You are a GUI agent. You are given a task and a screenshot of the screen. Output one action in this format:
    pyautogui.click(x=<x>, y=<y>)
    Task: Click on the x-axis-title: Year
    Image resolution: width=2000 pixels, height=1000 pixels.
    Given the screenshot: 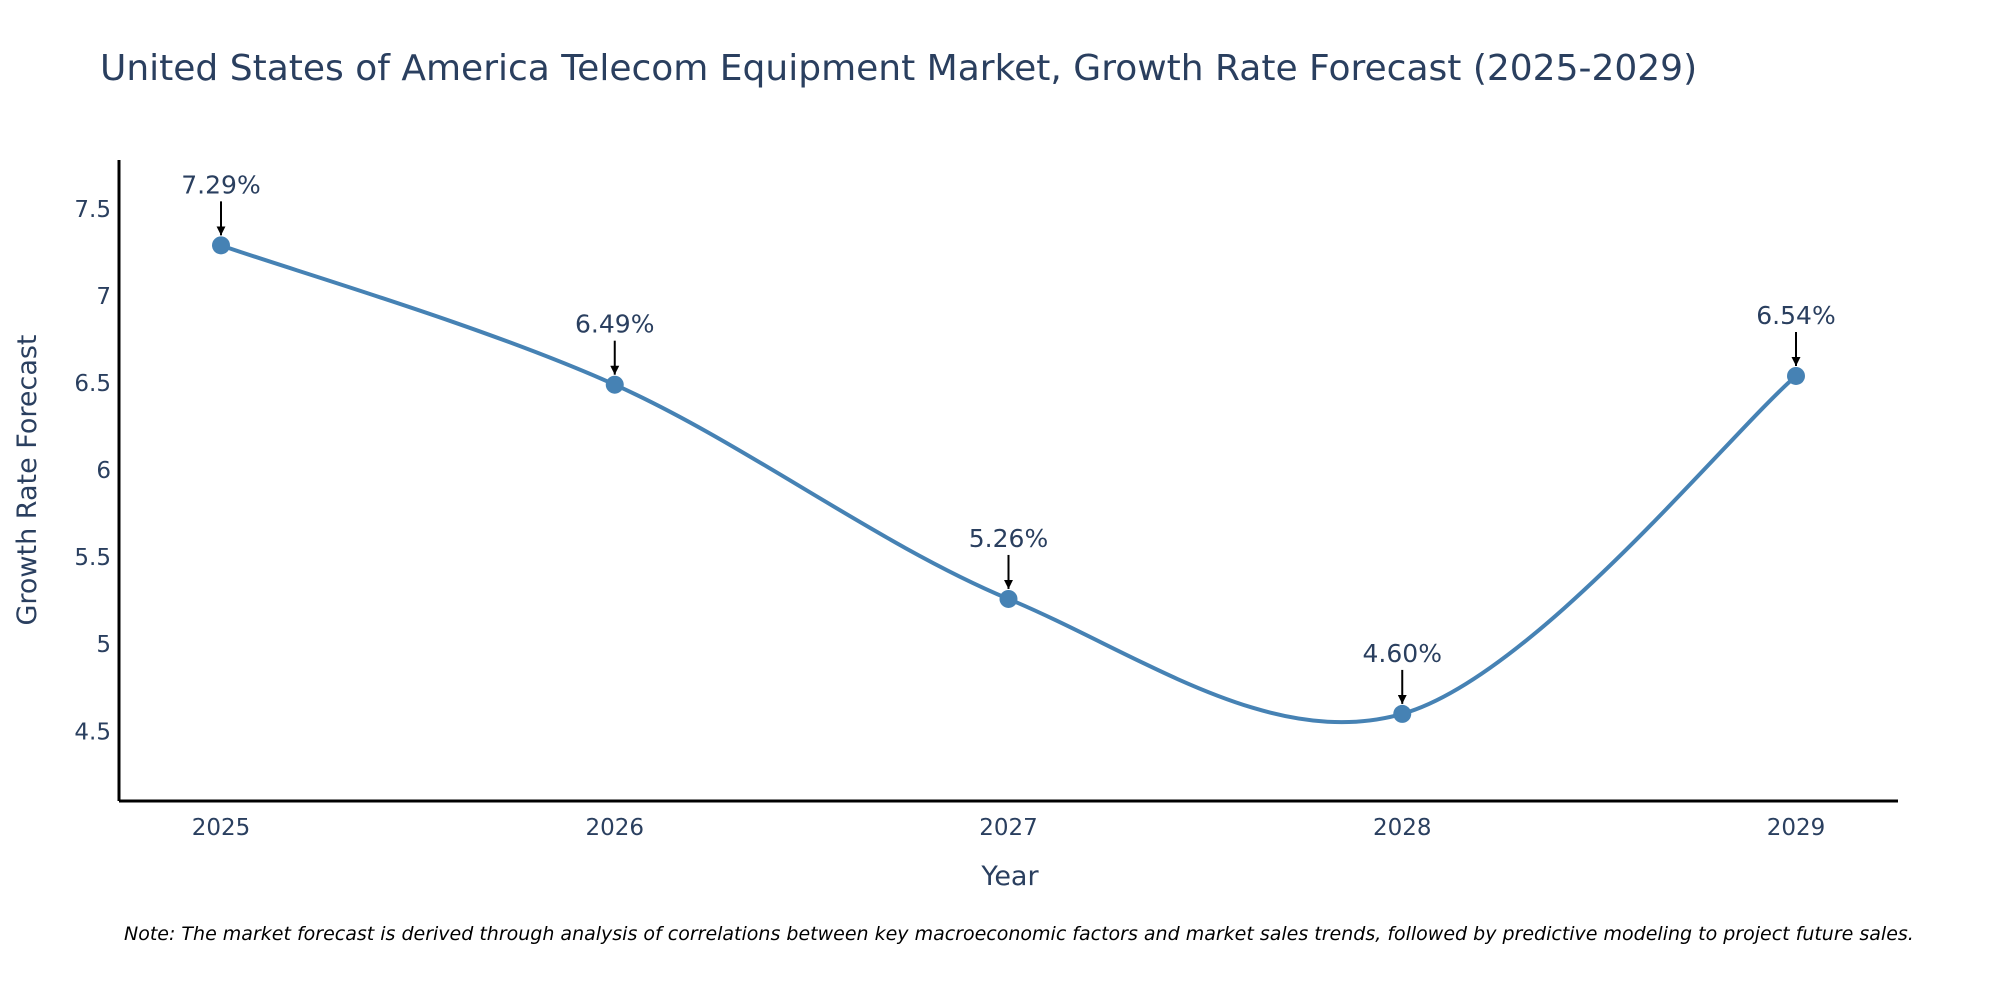 What is the action you would take?
    pyautogui.click(x=1009, y=876)
    